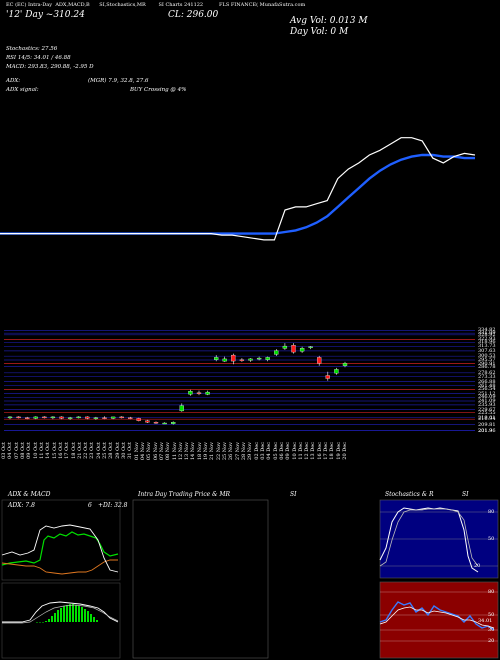  I want to click on rsi-level-30: 30, so click(491, 630).